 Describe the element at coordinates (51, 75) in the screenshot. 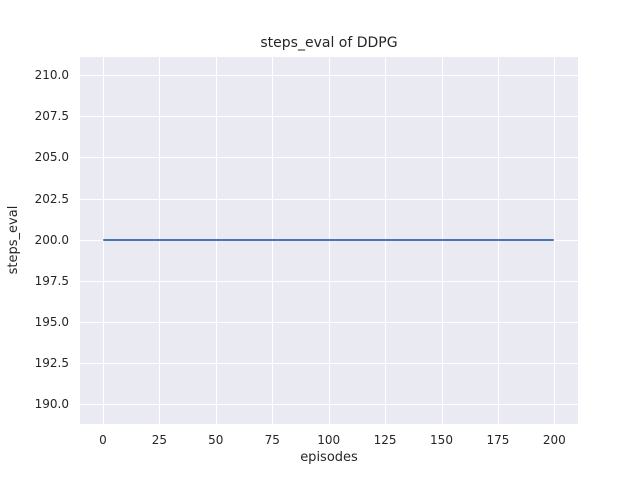

I see `y-tick-label: 210.0` at that location.